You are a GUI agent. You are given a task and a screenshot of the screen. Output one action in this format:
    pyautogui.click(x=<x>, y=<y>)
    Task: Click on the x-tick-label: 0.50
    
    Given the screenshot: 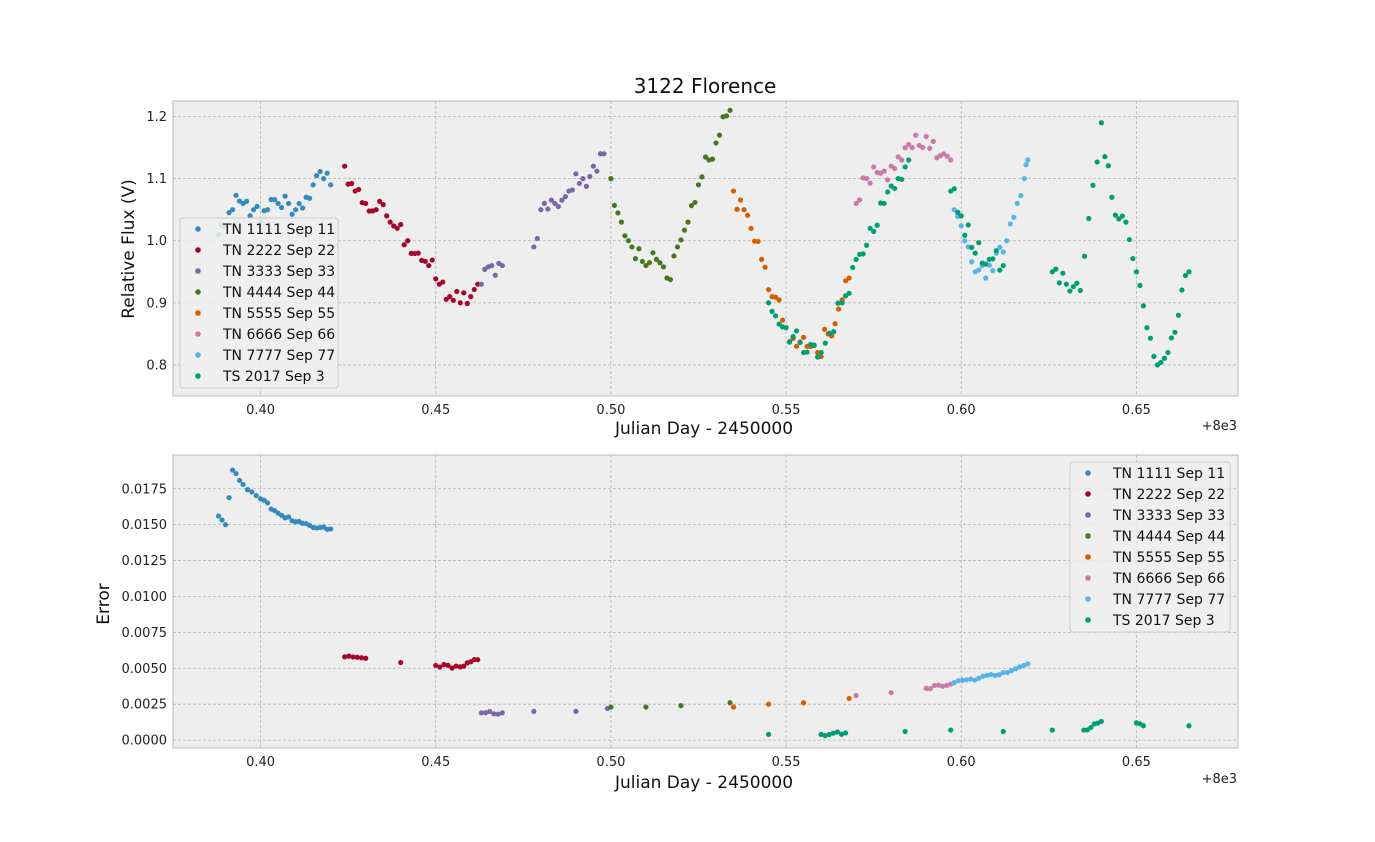 What is the action you would take?
    pyautogui.click(x=610, y=410)
    